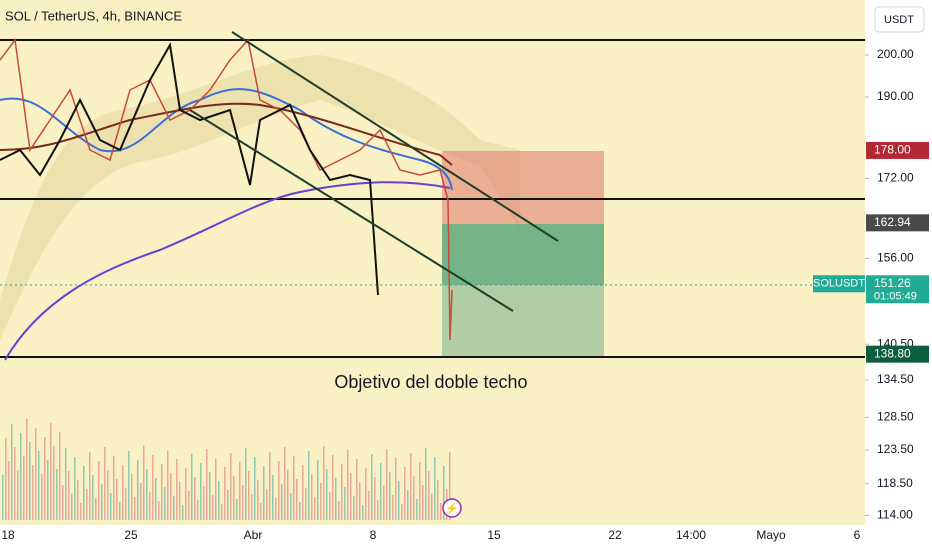 This screenshot has width=932, height=550. What do you see at coordinates (373, 535) in the screenshot?
I see `time-label: 8` at bounding box center [373, 535].